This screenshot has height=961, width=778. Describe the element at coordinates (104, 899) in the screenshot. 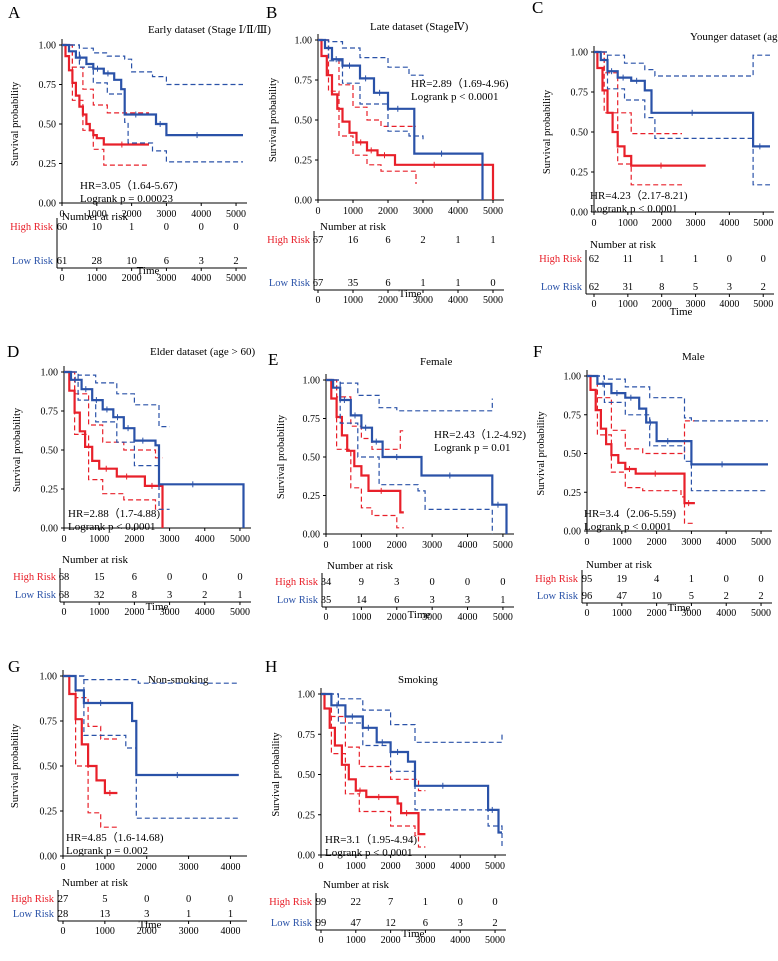

I see `risk-count-high: 5` at that location.